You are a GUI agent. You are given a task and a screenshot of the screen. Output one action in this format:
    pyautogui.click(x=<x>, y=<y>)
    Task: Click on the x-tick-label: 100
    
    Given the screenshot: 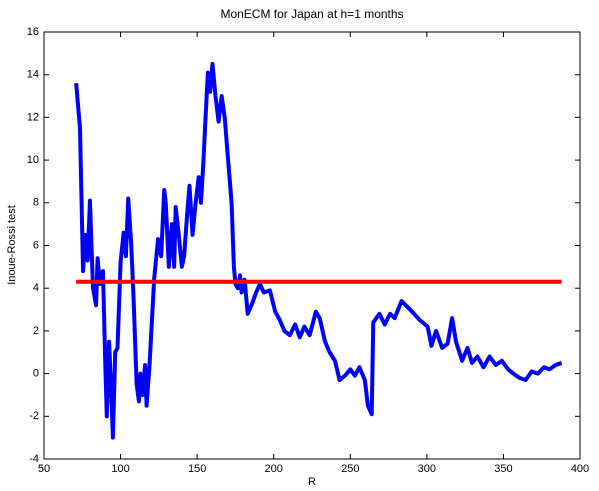 What is the action you would take?
    pyautogui.click(x=120, y=469)
    